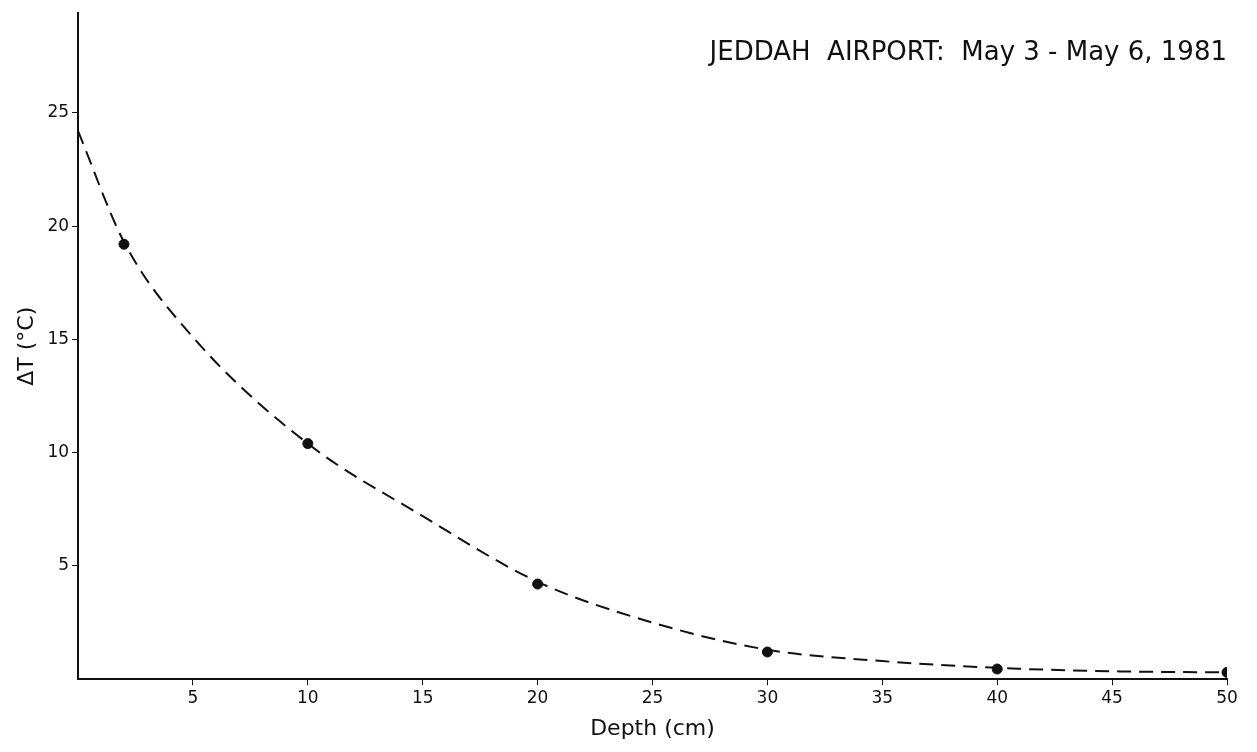 The height and width of the screenshot is (752, 1257). What do you see at coordinates (193, 696) in the screenshot?
I see `x-tick-label: 5` at bounding box center [193, 696].